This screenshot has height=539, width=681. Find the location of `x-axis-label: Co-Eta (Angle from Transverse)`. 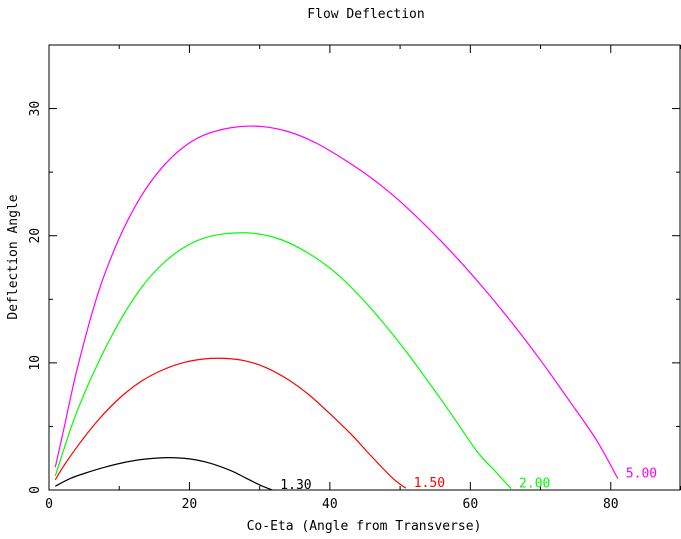

x-axis-label: Co-Eta (Angle from Transverse) is located at coordinates (364, 526).